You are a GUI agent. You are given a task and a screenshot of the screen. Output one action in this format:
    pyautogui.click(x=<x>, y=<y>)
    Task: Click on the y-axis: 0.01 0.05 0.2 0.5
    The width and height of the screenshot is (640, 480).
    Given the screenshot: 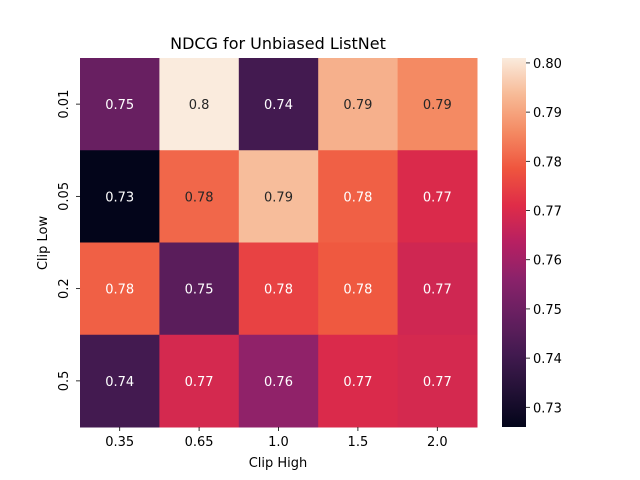 What is the action you would take?
    pyautogui.click(x=68, y=241)
    